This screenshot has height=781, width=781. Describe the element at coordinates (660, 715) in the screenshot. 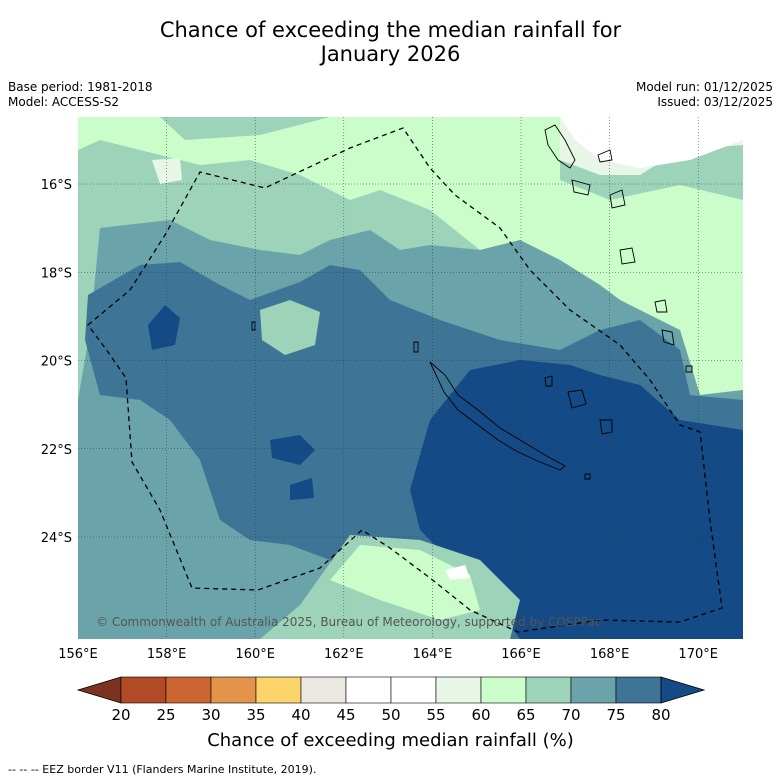

I see `colorbar-tick-label: 80` at that location.